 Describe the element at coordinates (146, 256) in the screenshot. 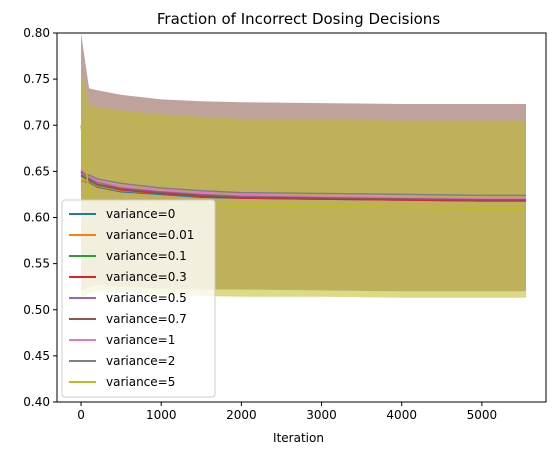

I see `legend-label: variance=0.1` at that location.